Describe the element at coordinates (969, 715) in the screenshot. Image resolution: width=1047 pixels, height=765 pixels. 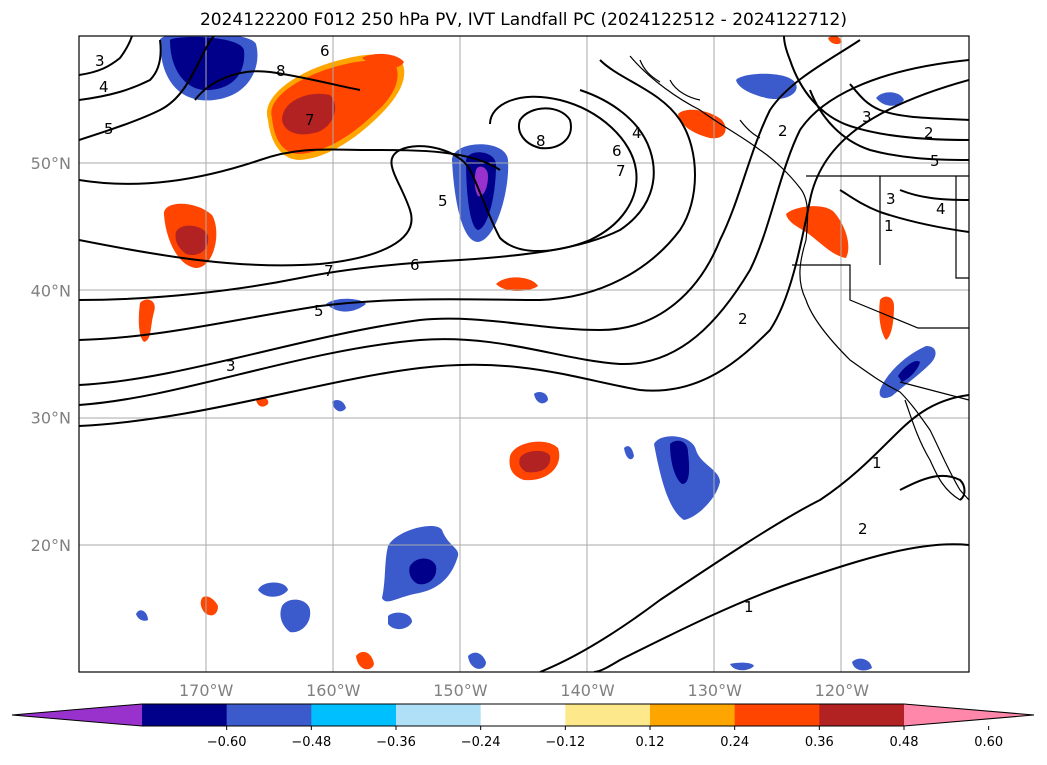
I see `colorbar-extend-high` at that location.